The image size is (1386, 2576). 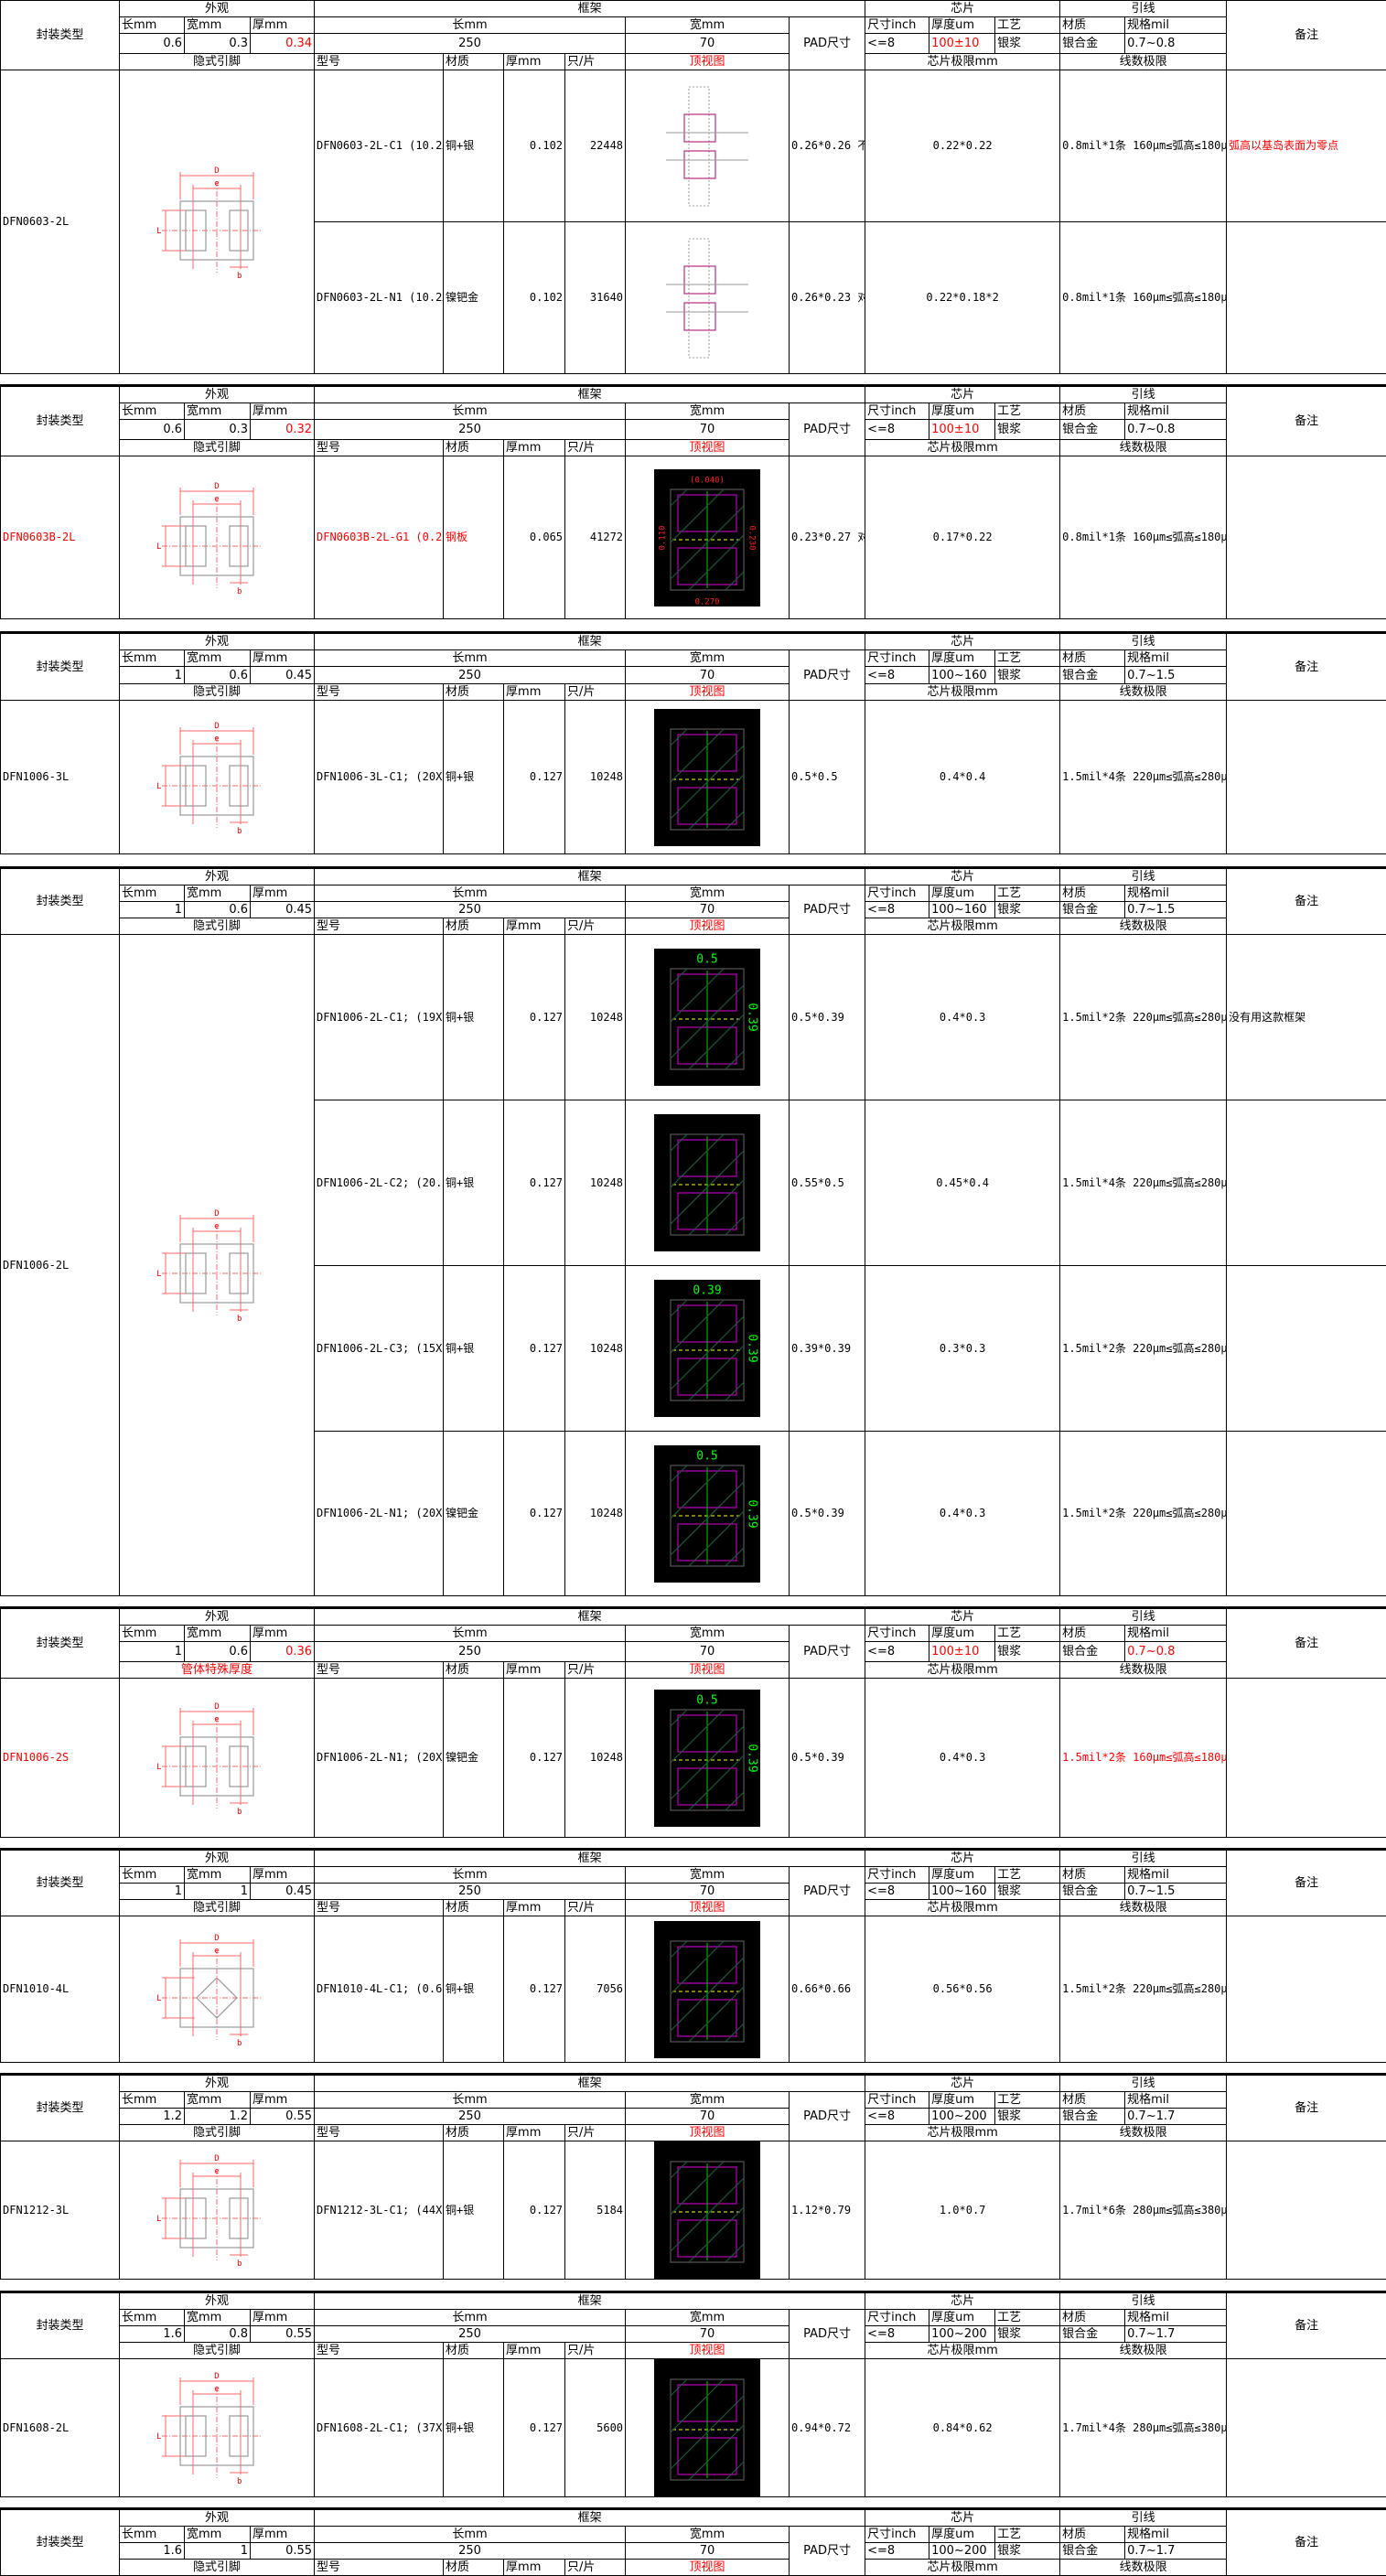 I want to click on wire-spec-value: 0.7~0.8, so click(x=1176, y=1652).